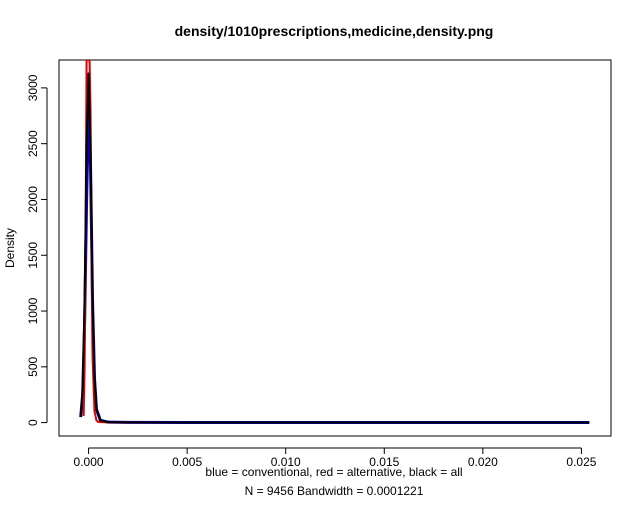  Describe the element at coordinates (335, 458) in the screenshot. I see `x-axis: 0.000 0.005 0.010 0.015 0.020 0.025` at that location.